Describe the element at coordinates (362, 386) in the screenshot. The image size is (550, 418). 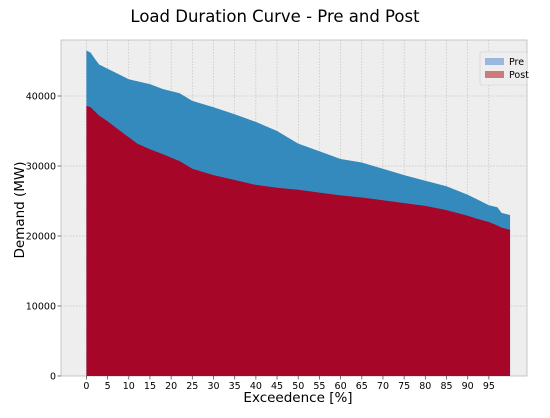
I see `x-tick-label: 65` at that location.